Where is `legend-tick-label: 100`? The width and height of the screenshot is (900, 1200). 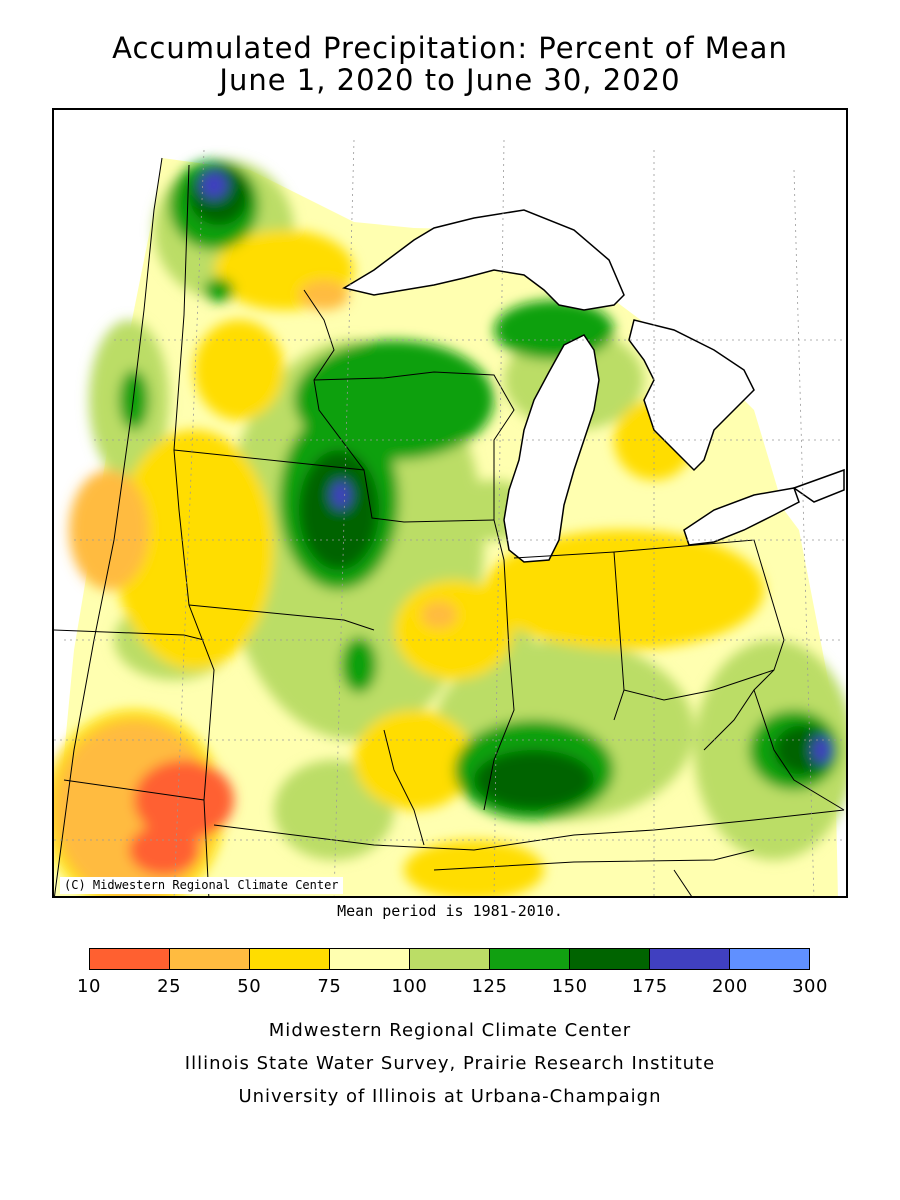
legend-tick-label: 100 is located at coordinates (409, 986).